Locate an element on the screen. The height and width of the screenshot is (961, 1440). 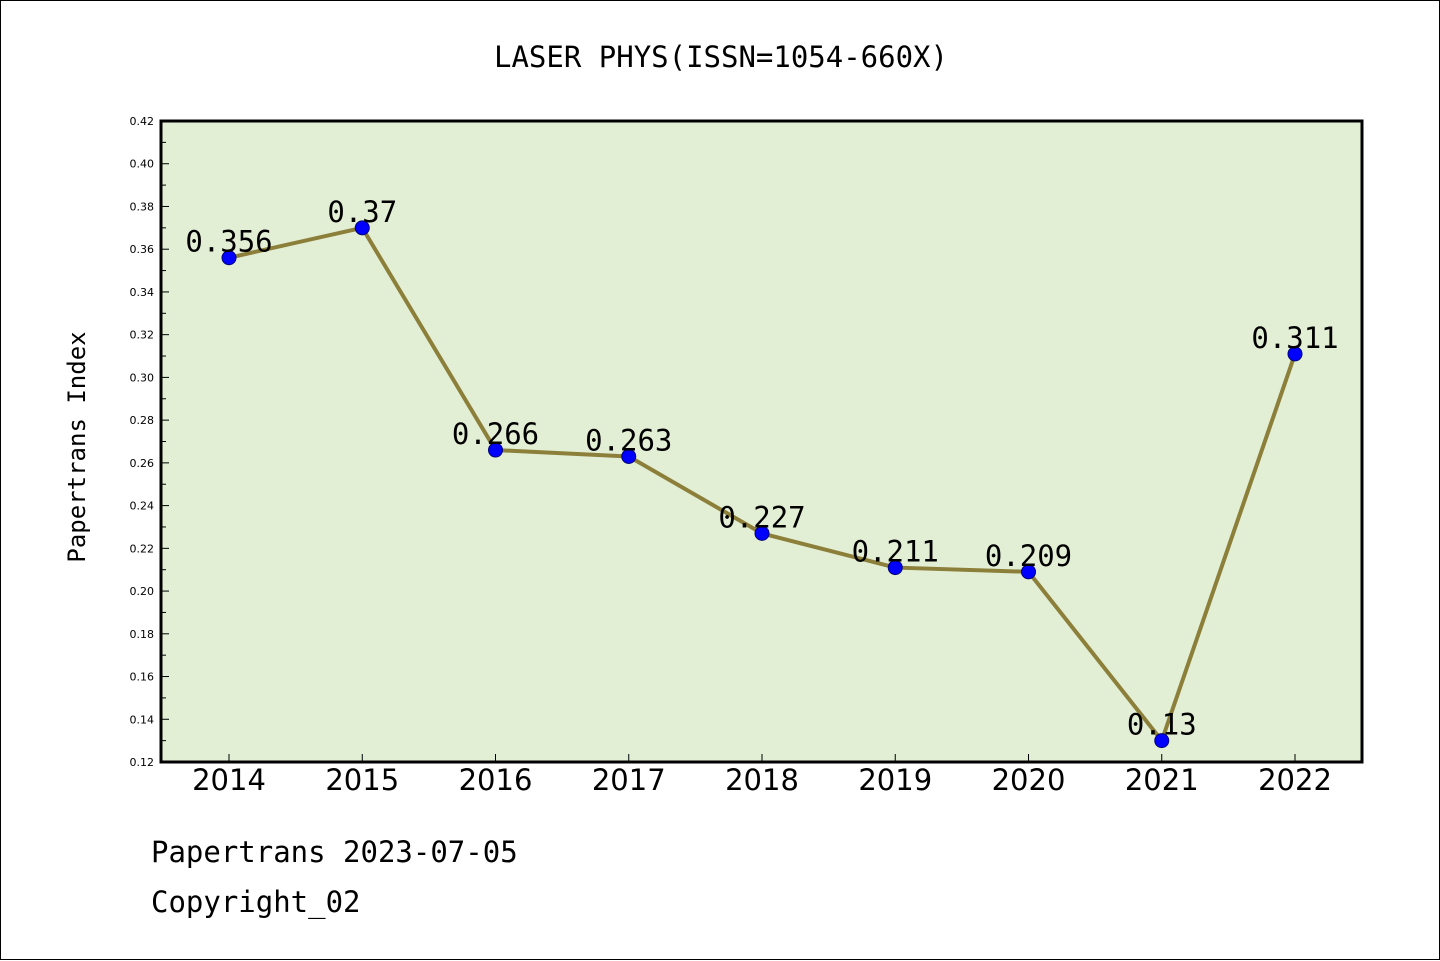
data-label: 0.266 is located at coordinates (495, 434).